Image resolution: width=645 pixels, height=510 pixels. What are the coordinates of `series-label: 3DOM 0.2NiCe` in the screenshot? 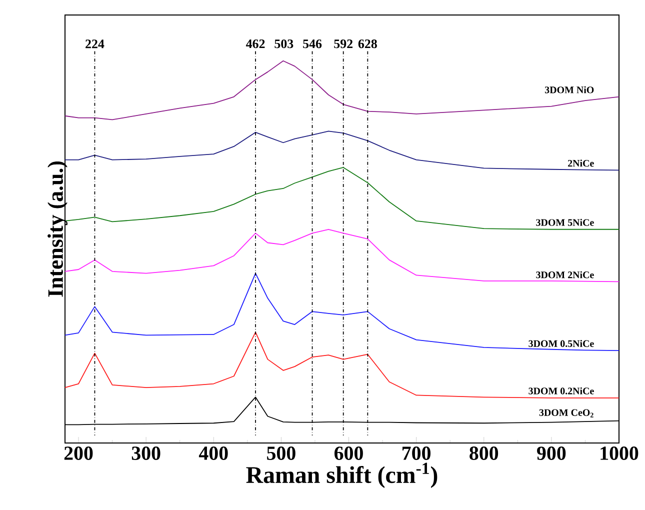 It's located at (561, 390).